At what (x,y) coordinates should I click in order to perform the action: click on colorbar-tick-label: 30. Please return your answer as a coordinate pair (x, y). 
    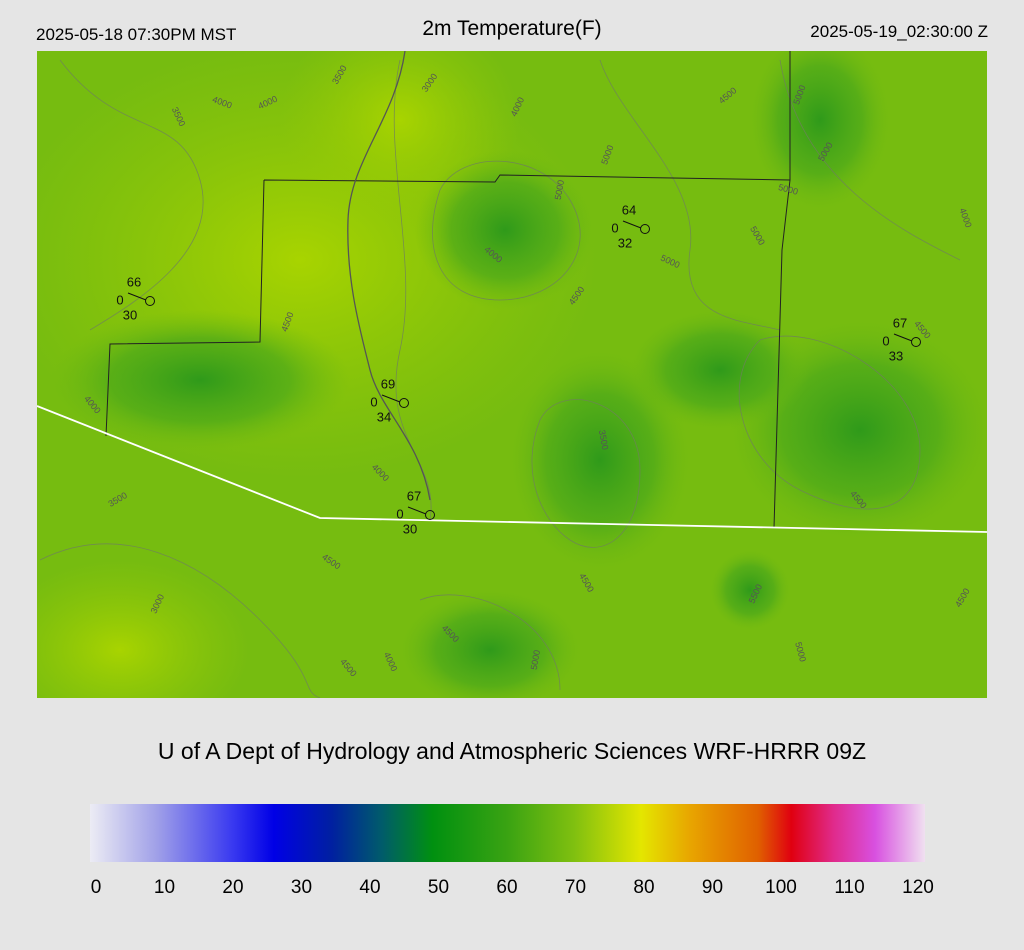
    Looking at the image, I should click on (301, 887).